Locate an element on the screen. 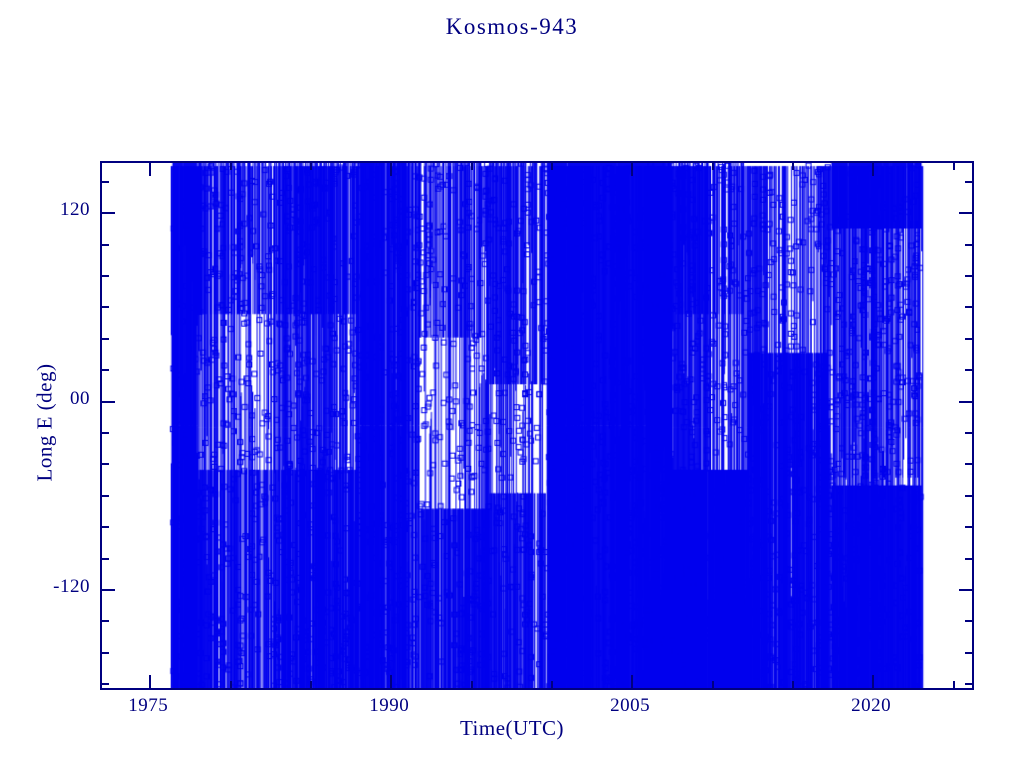 This screenshot has height=768, width=1024. x-tick-label: 2005 is located at coordinates (630, 705).